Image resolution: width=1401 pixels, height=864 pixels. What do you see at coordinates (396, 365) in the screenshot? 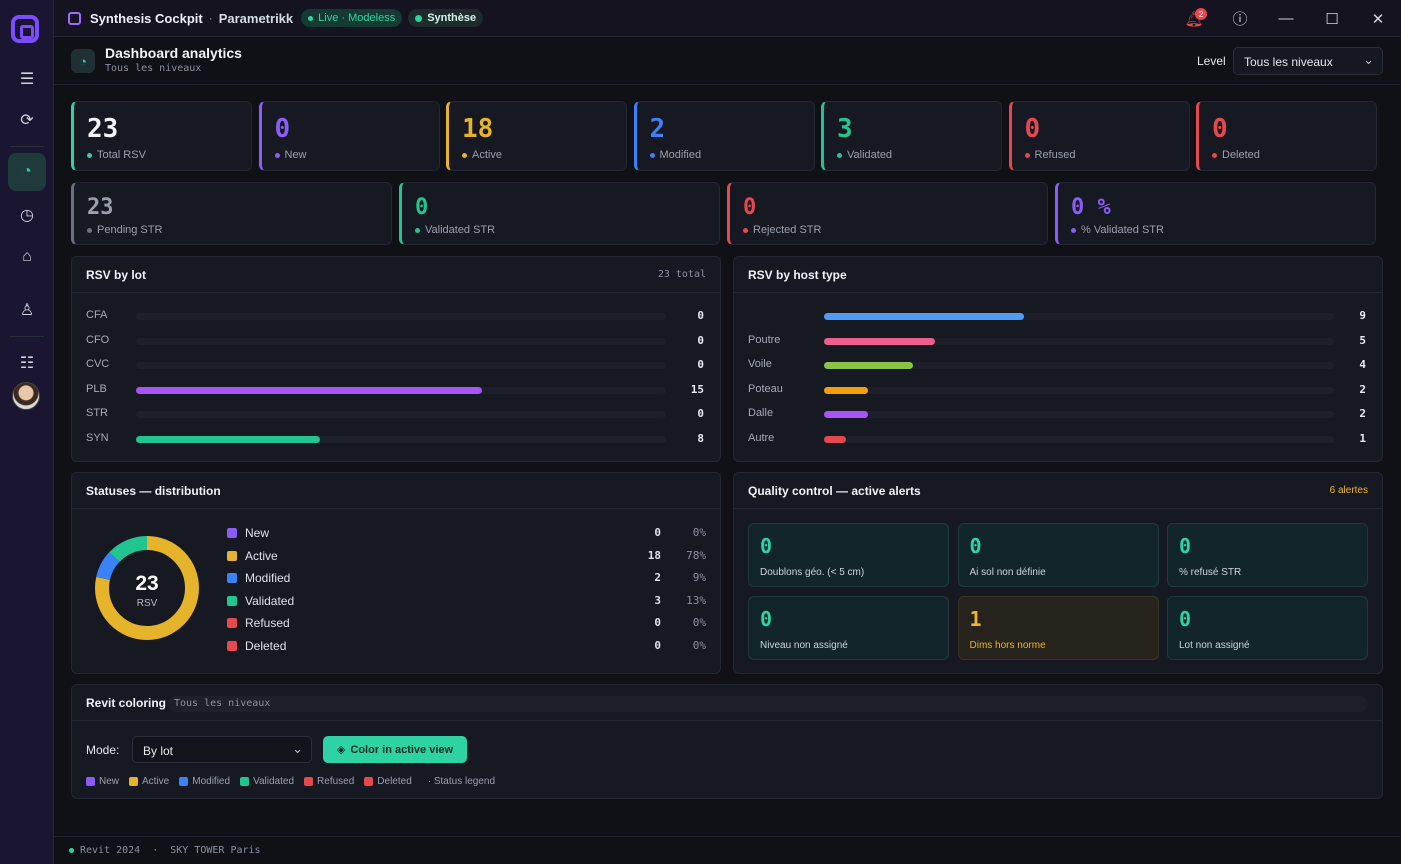
I see `bar-row: CVC 0` at bounding box center [396, 365].